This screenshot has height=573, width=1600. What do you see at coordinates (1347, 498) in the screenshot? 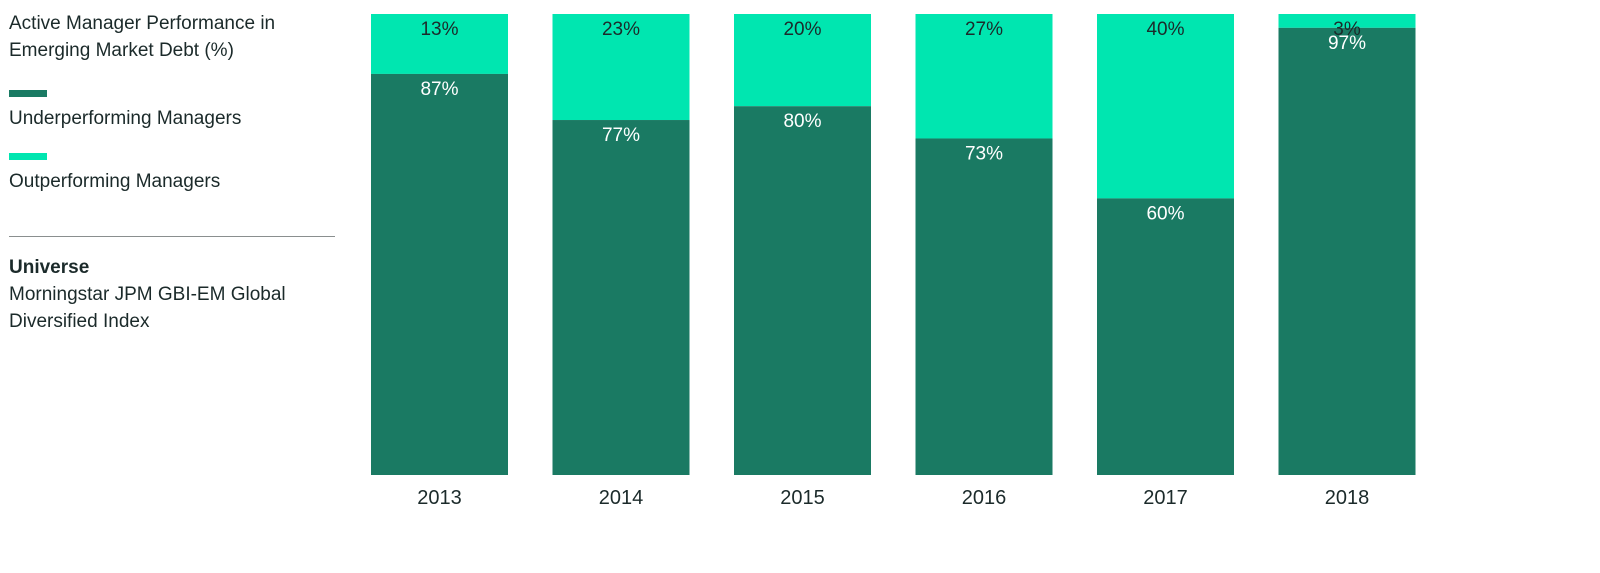
I see `x-tick-label-2018: 2018` at bounding box center [1347, 498].